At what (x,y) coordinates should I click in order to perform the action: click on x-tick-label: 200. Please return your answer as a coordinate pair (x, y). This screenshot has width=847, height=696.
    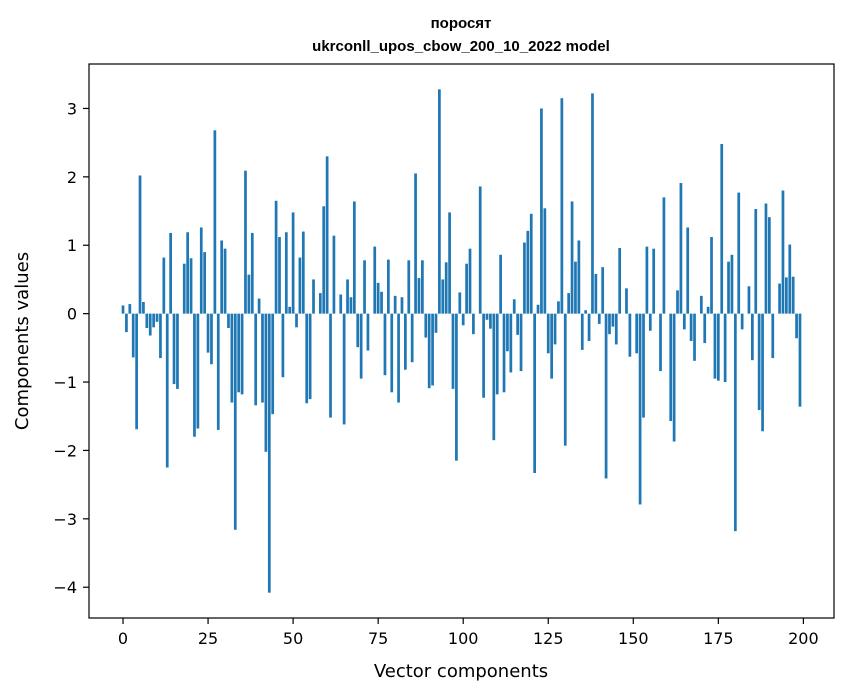
    Looking at the image, I should click on (803, 638).